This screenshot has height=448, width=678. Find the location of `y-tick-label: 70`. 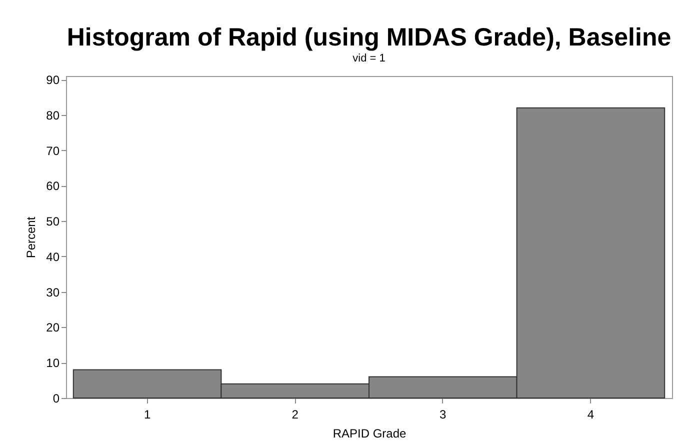

y-tick-label: 70 is located at coordinates (53, 151).